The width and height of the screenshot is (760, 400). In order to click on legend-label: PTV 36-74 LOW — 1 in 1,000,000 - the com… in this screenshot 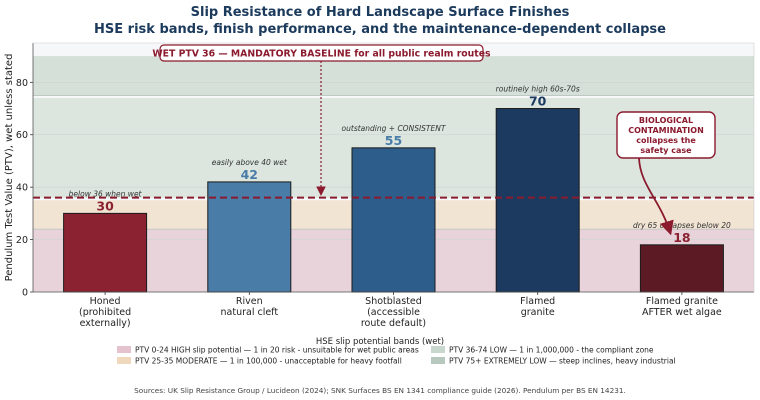, I will do `click(551, 350)`.